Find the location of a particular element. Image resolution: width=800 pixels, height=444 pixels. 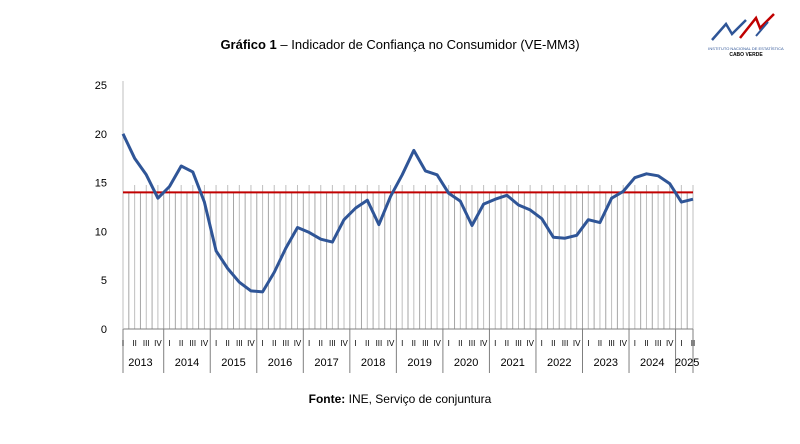

year-label: 2024 is located at coordinates (652, 363).